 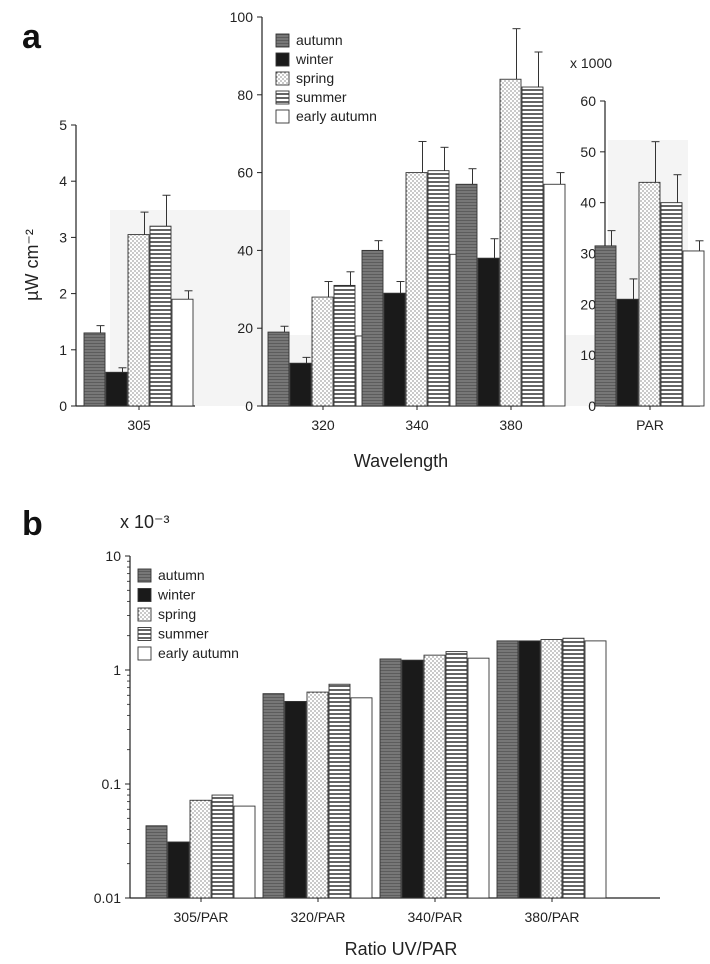 What do you see at coordinates (200, 849) in the screenshot?
I see `bar-spring-305-par` at bounding box center [200, 849].